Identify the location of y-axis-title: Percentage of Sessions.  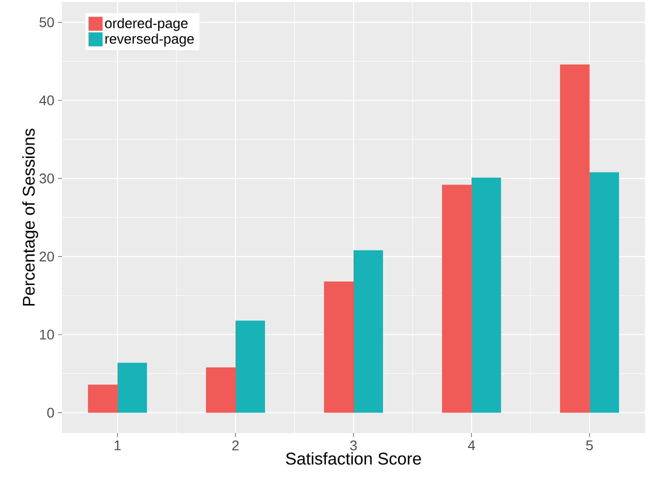
(30, 217).